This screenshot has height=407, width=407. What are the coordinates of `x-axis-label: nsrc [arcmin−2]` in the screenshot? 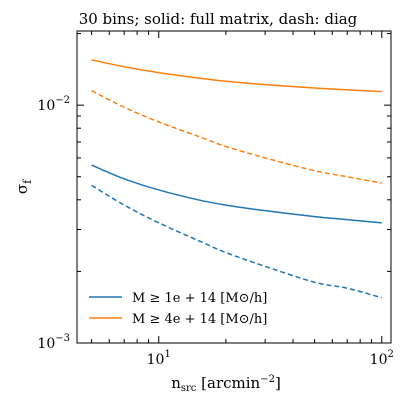 It's located at (226, 384).